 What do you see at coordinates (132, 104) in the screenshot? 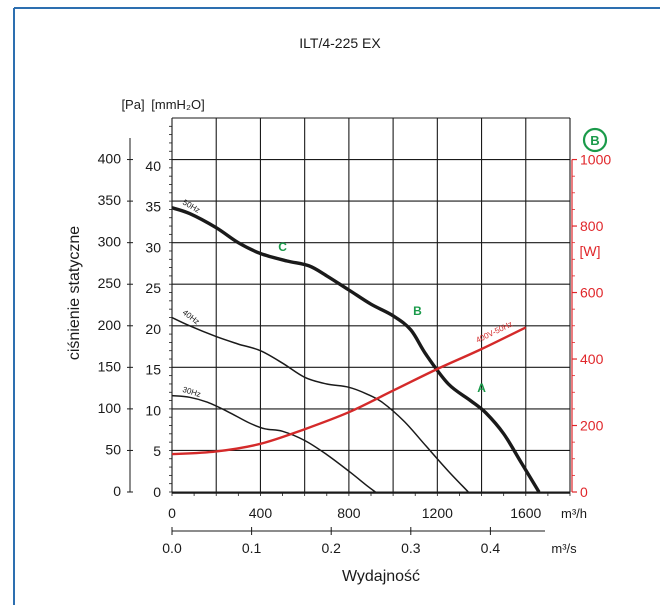
I see `y-unit-pa: [Pa]` at bounding box center [132, 104].